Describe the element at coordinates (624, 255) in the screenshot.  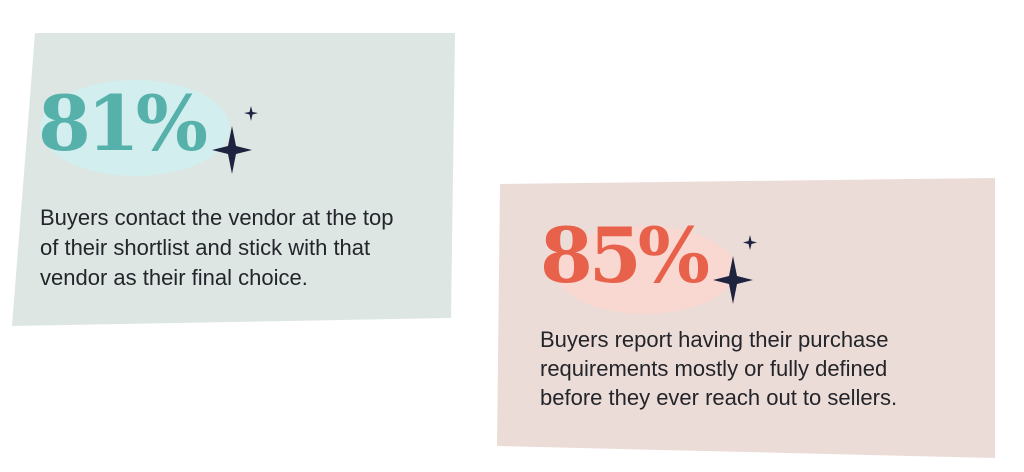
I see `stat: 85%` at that location.